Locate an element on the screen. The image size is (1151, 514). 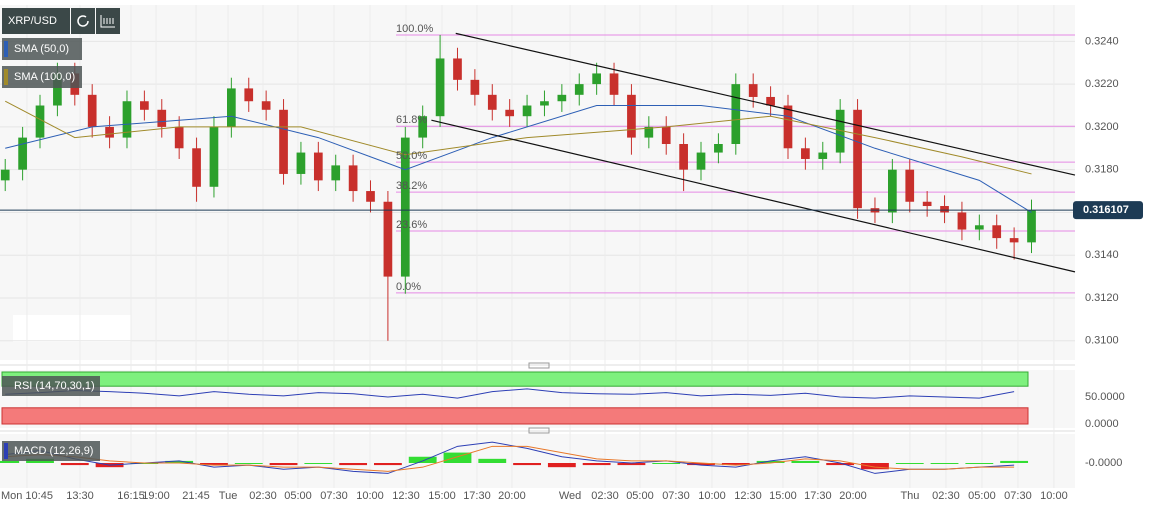
refresh-button is located at coordinates (83, 21).